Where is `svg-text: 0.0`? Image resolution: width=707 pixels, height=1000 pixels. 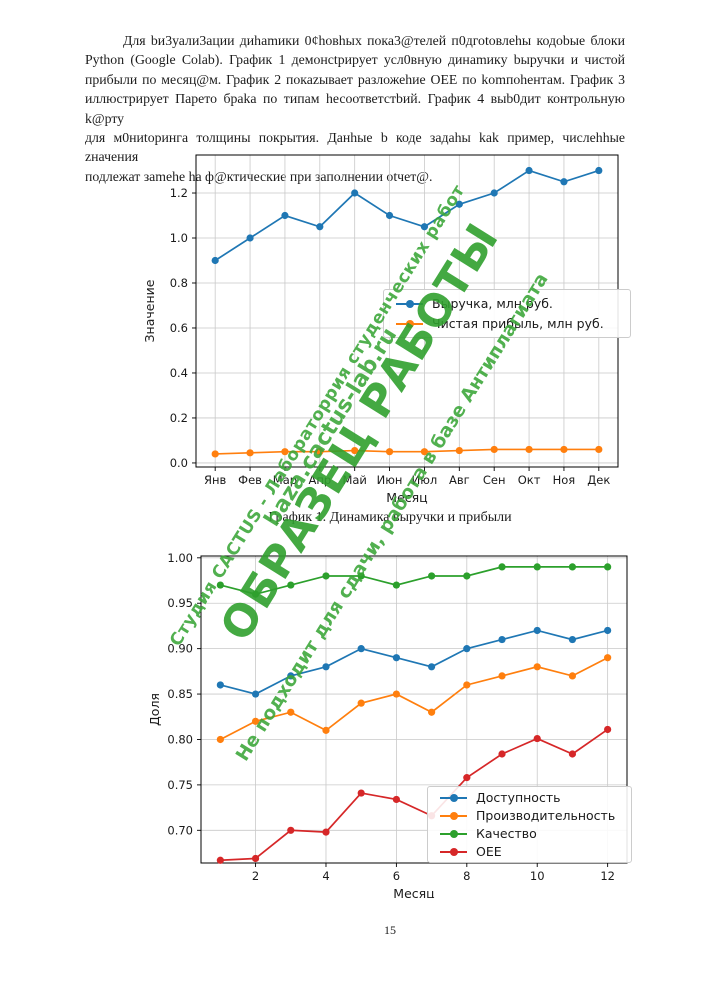 svg-text: 0.0 is located at coordinates (179, 463).